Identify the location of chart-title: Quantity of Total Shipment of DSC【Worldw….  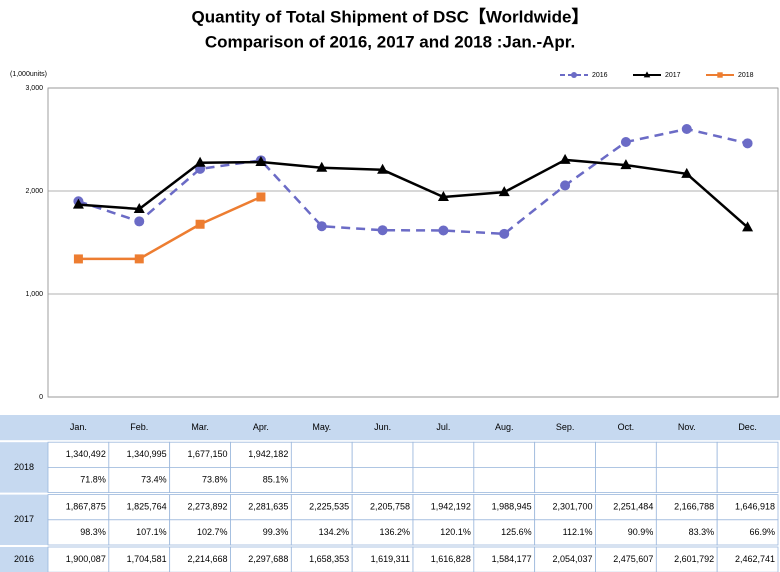
(390, 16).